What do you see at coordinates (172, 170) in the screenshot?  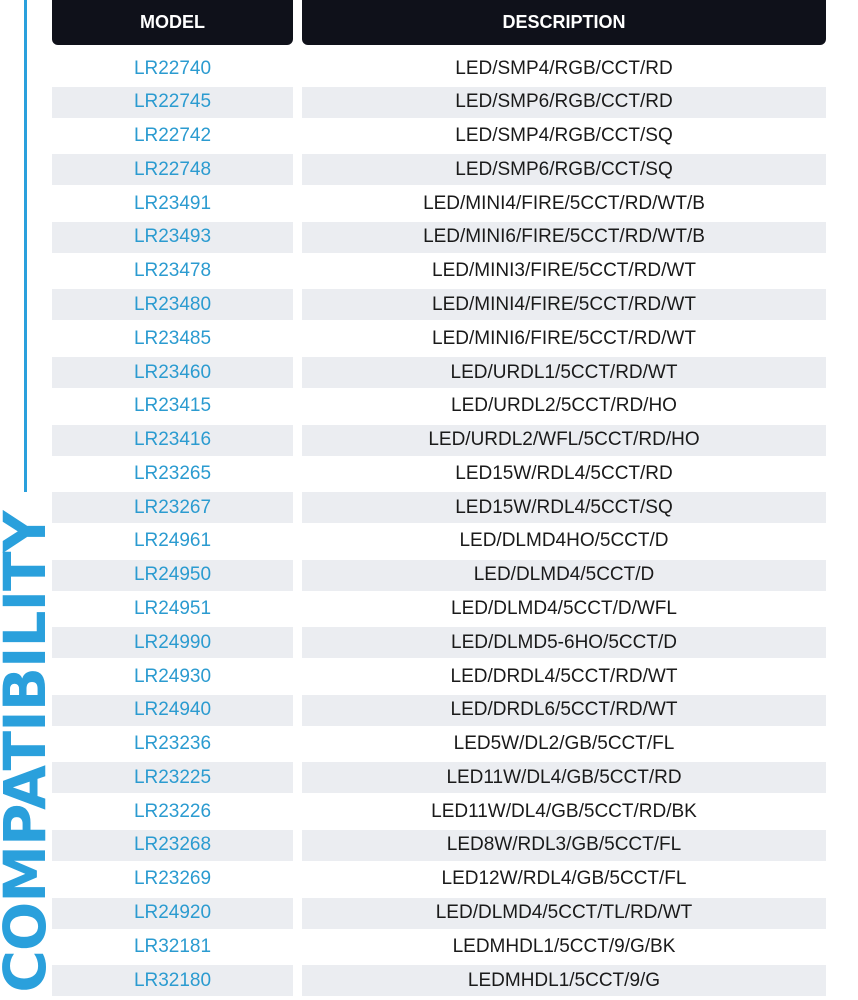 I see `model-cell: LR22748` at bounding box center [172, 170].